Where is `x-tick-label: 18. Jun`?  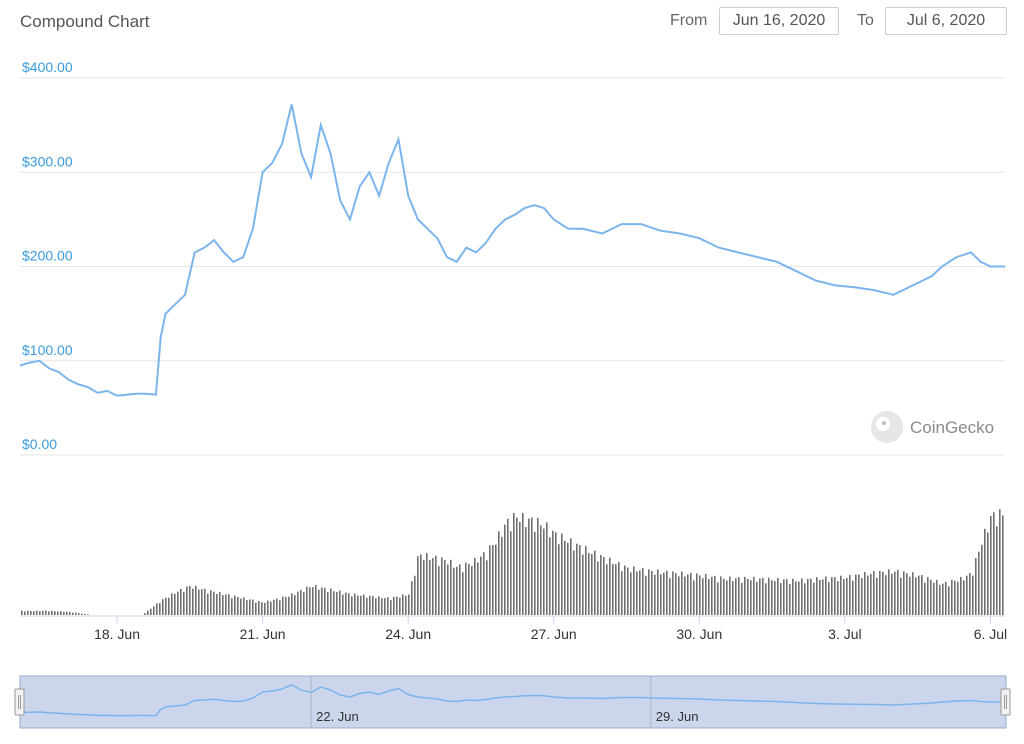
x-tick-label: 18. Jun is located at coordinates (117, 634).